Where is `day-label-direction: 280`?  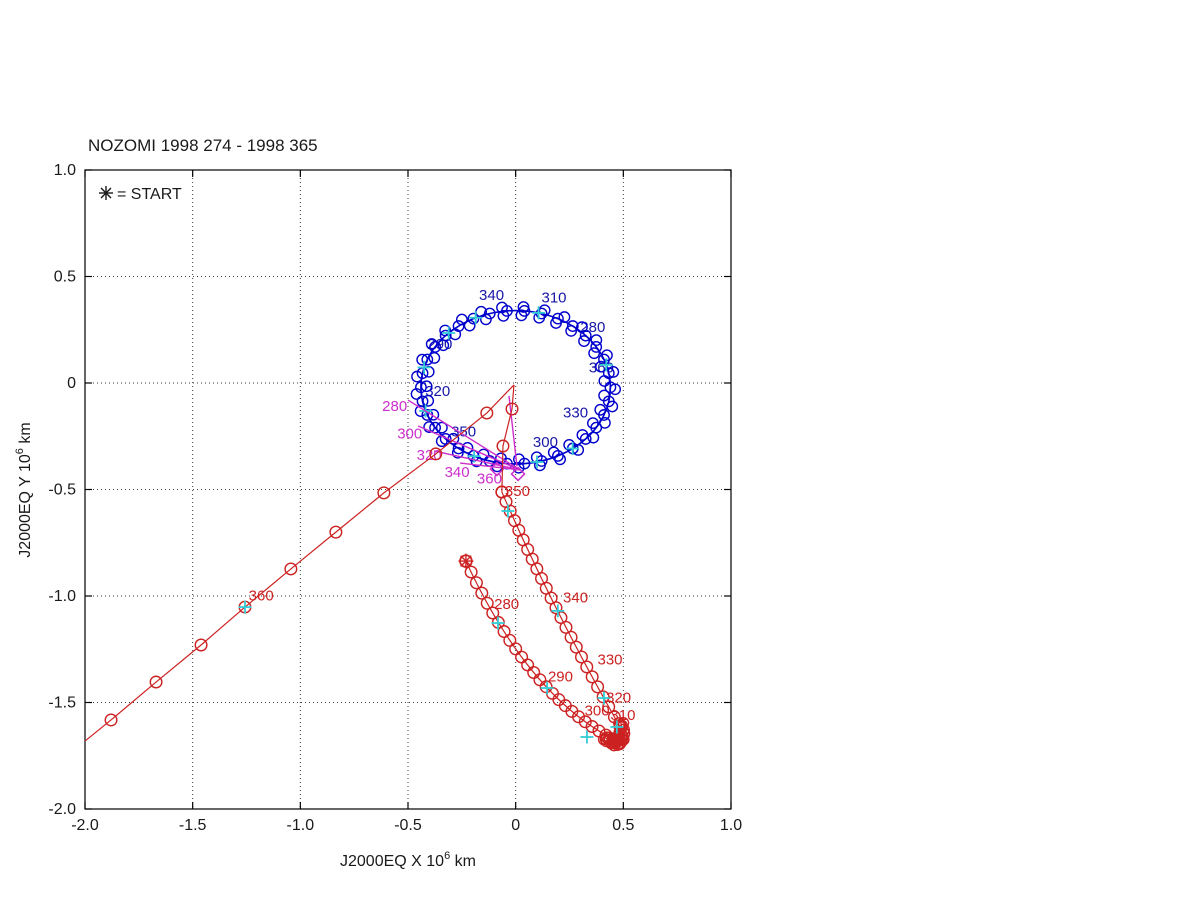 day-label-direction: 280 is located at coordinates (394, 406).